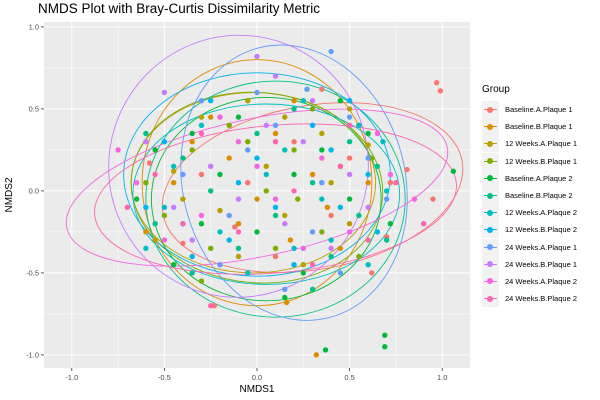 Image resolution: width=600 pixels, height=400 pixels. What do you see at coordinates (540, 178) in the screenshot?
I see `legend-item: Baseline.A.Plaque 2` at bounding box center [540, 178].